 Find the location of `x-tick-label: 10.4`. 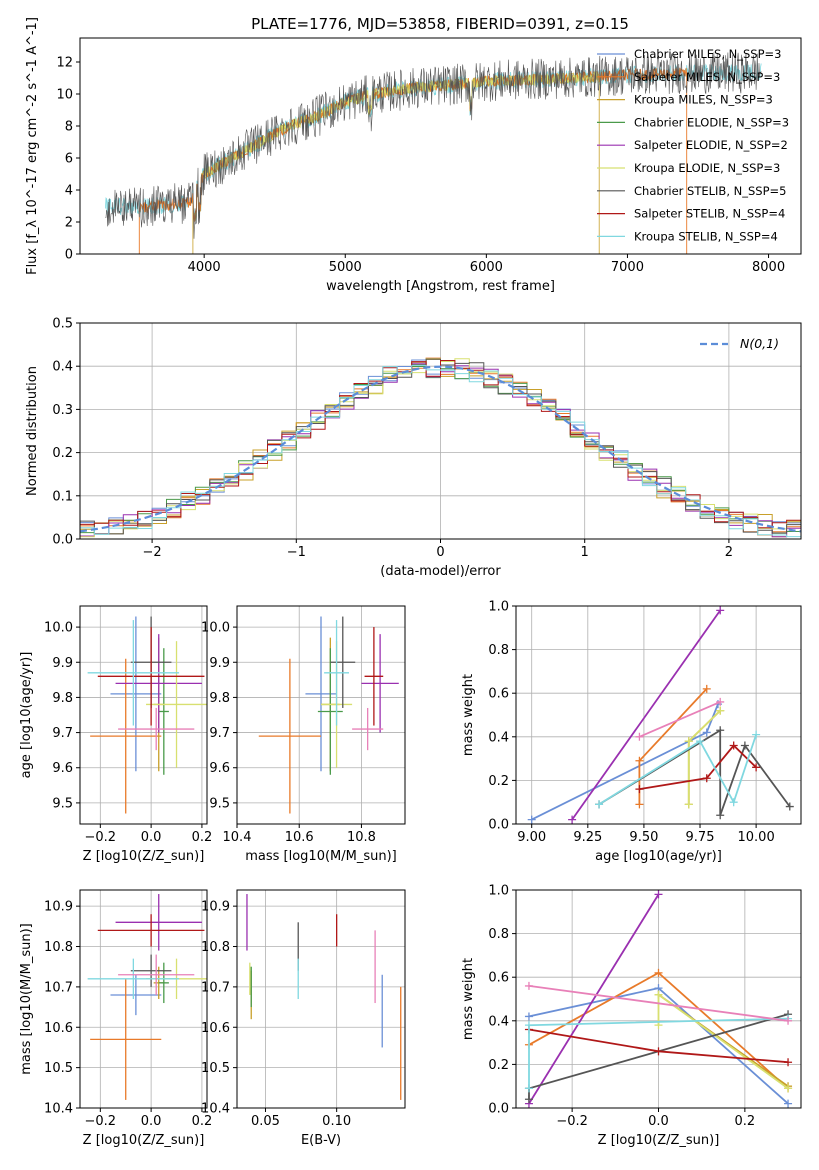

x-tick-label: 10.4 is located at coordinates (237, 837).